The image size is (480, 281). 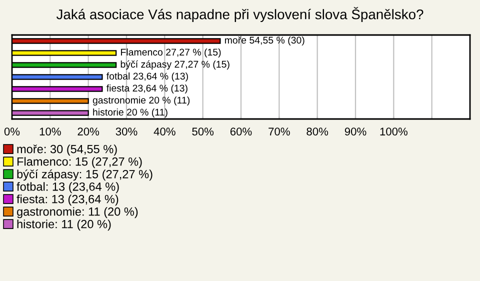 What do you see at coordinates (141, 101) in the screenshot?
I see `data-label: gastronomie 20 % (11)` at bounding box center [141, 101].